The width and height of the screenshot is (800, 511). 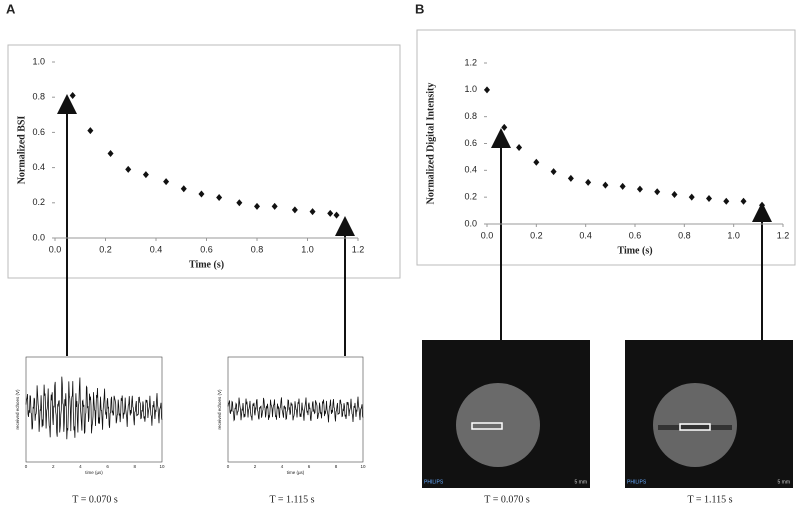 What do you see at coordinates (430, 144) in the screenshot?
I see `y-axis-title: Normalized Digital Intensity` at bounding box center [430, 144].